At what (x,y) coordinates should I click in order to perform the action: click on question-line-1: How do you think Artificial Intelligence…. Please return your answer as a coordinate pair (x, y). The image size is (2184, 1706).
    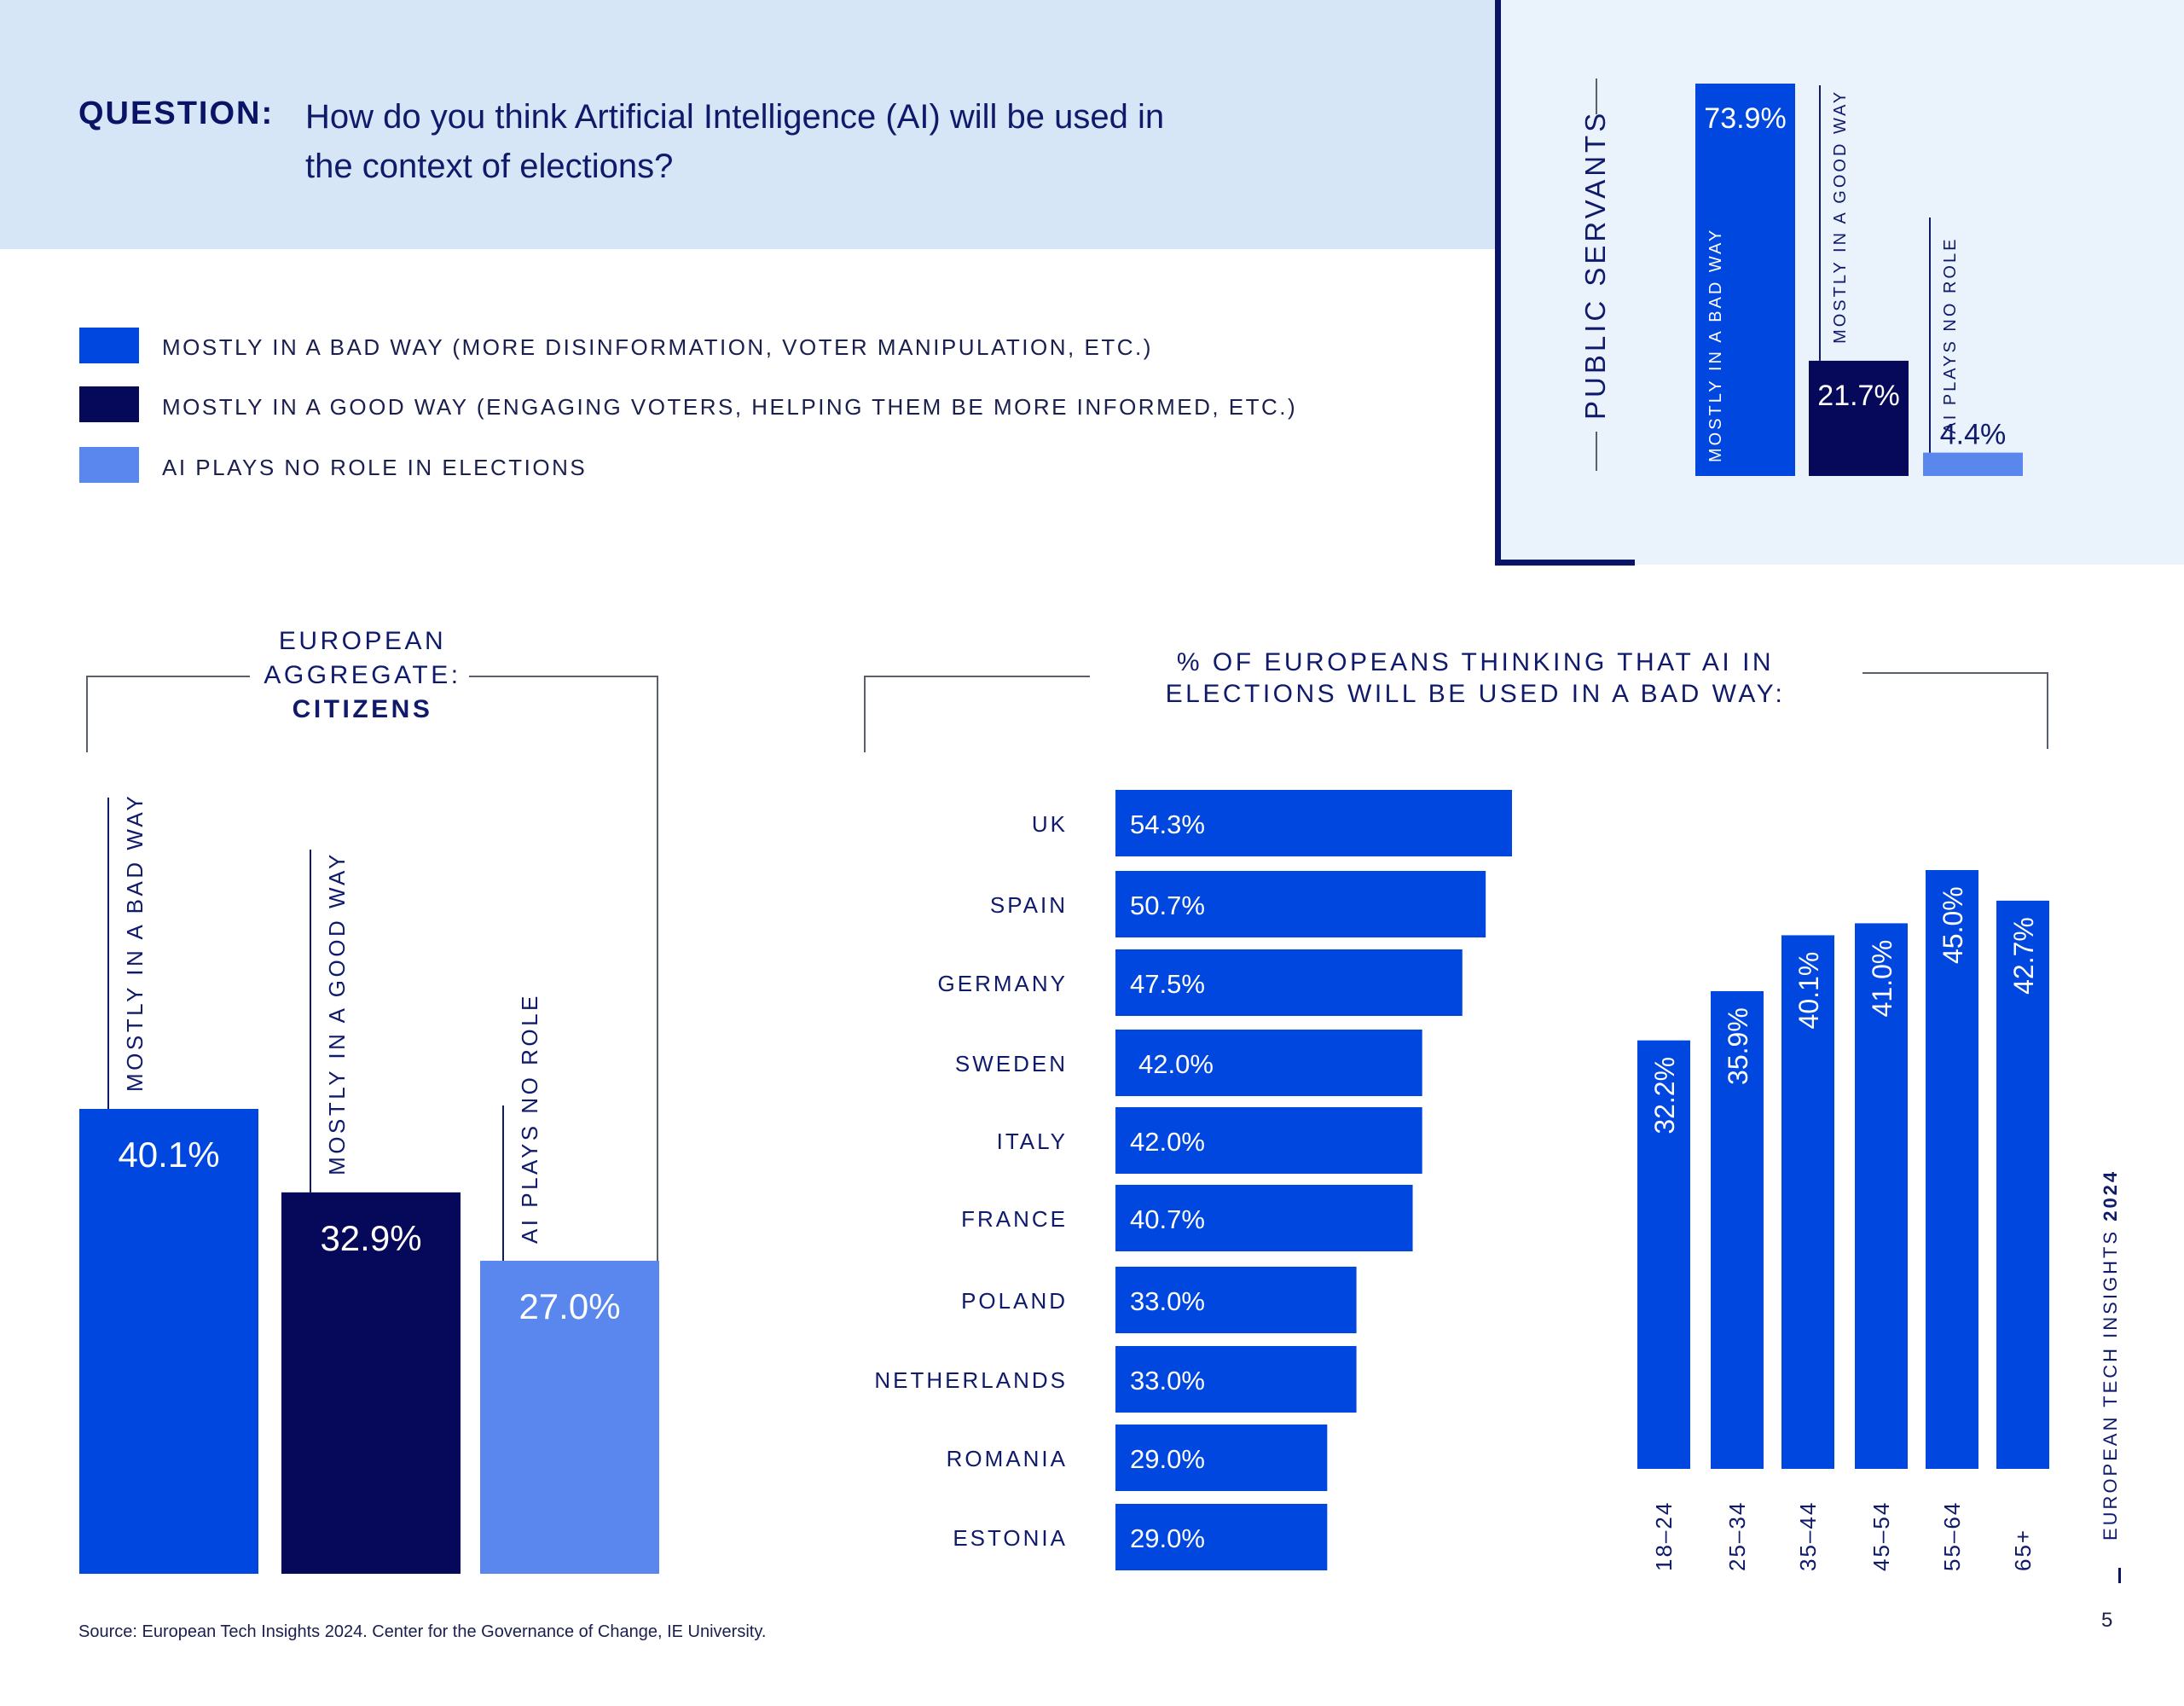
    Looking at the image, I should click on (735, 117).